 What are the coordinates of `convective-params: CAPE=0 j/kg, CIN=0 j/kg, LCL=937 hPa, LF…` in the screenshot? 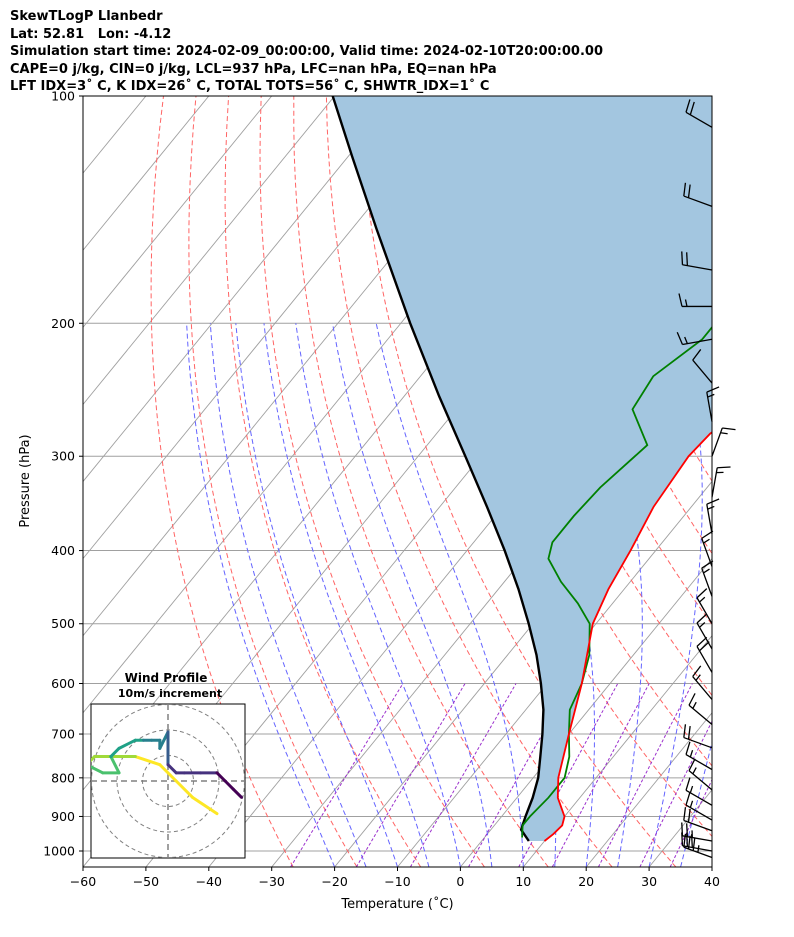 It's located at (253, 69).